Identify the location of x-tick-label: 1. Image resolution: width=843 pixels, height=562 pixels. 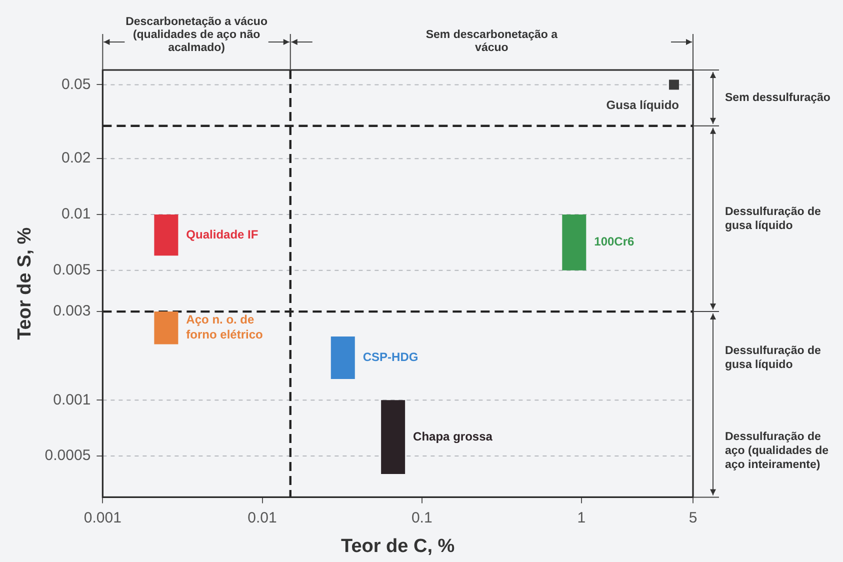
(581, 517).